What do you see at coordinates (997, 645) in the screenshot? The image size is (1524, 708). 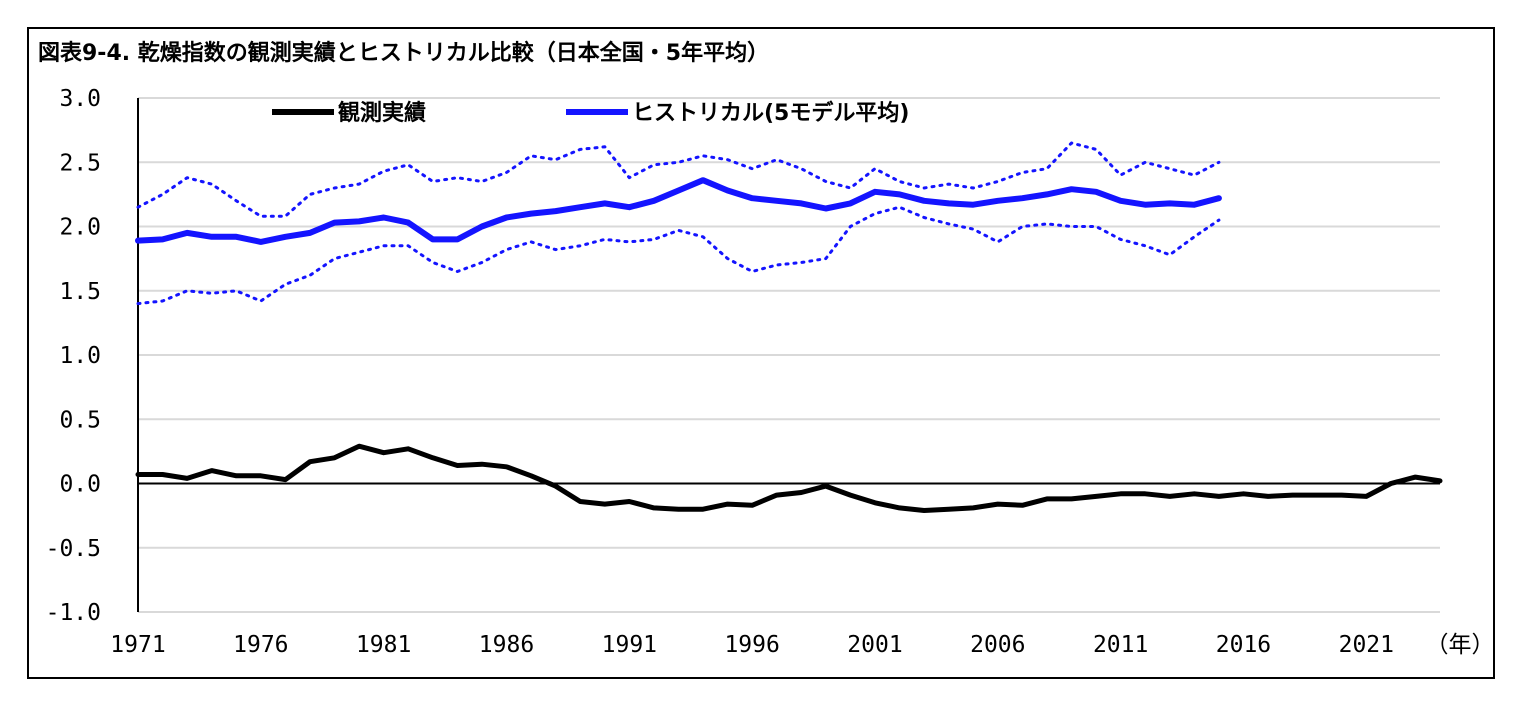 I see `x-tick-label: 2006` at bounding box center [997, 645].